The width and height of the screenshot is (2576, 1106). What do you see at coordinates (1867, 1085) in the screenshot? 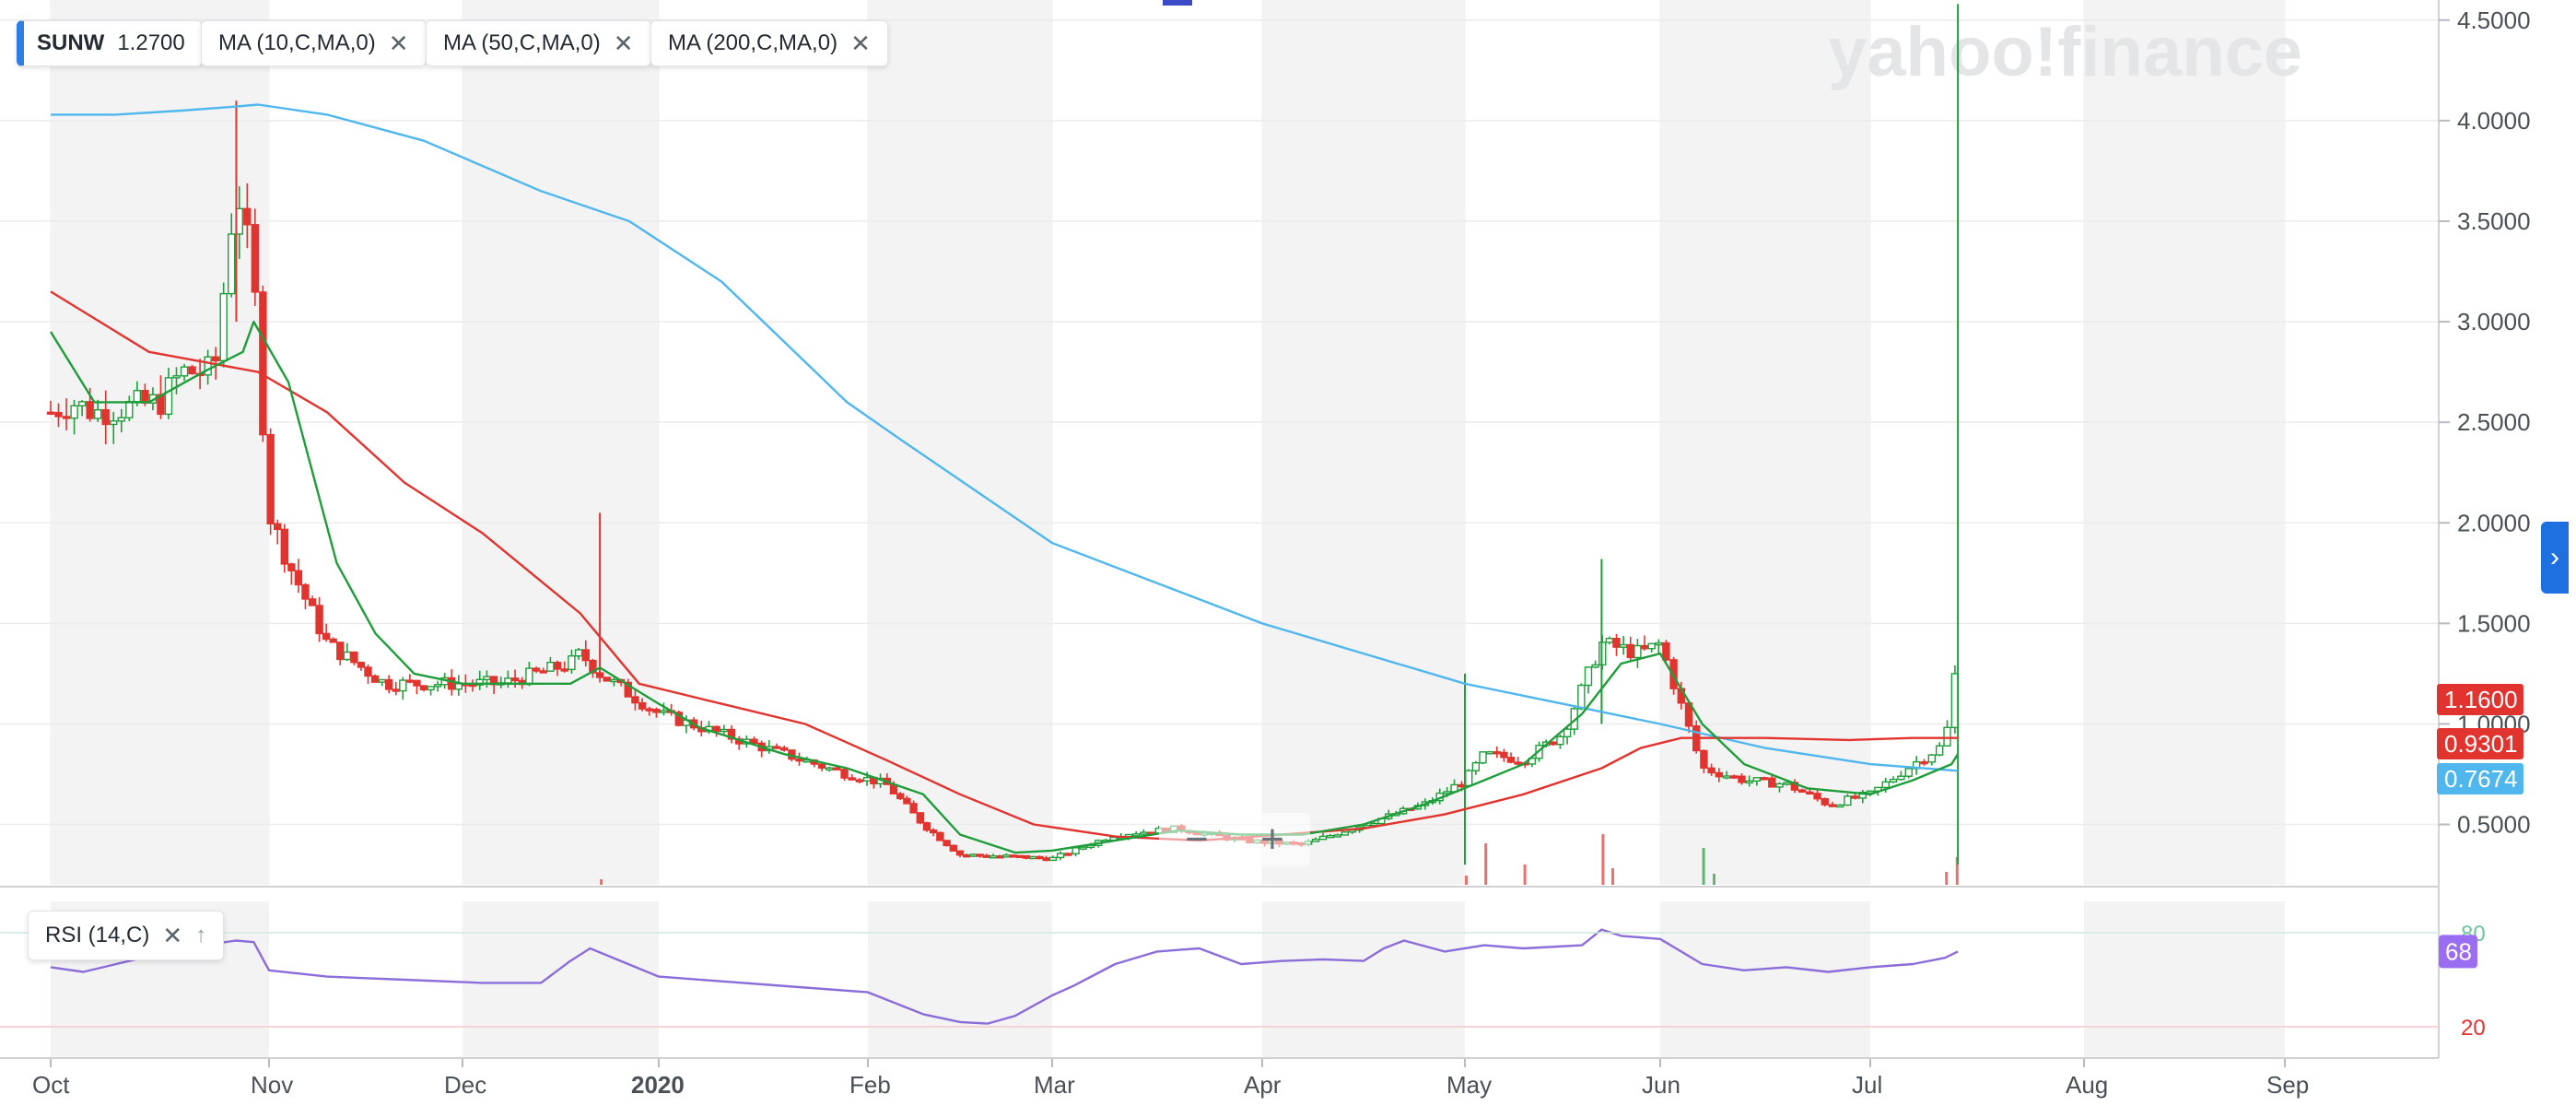
I see `x-tick-label: Jul` at bounding box center [1867, 1085].